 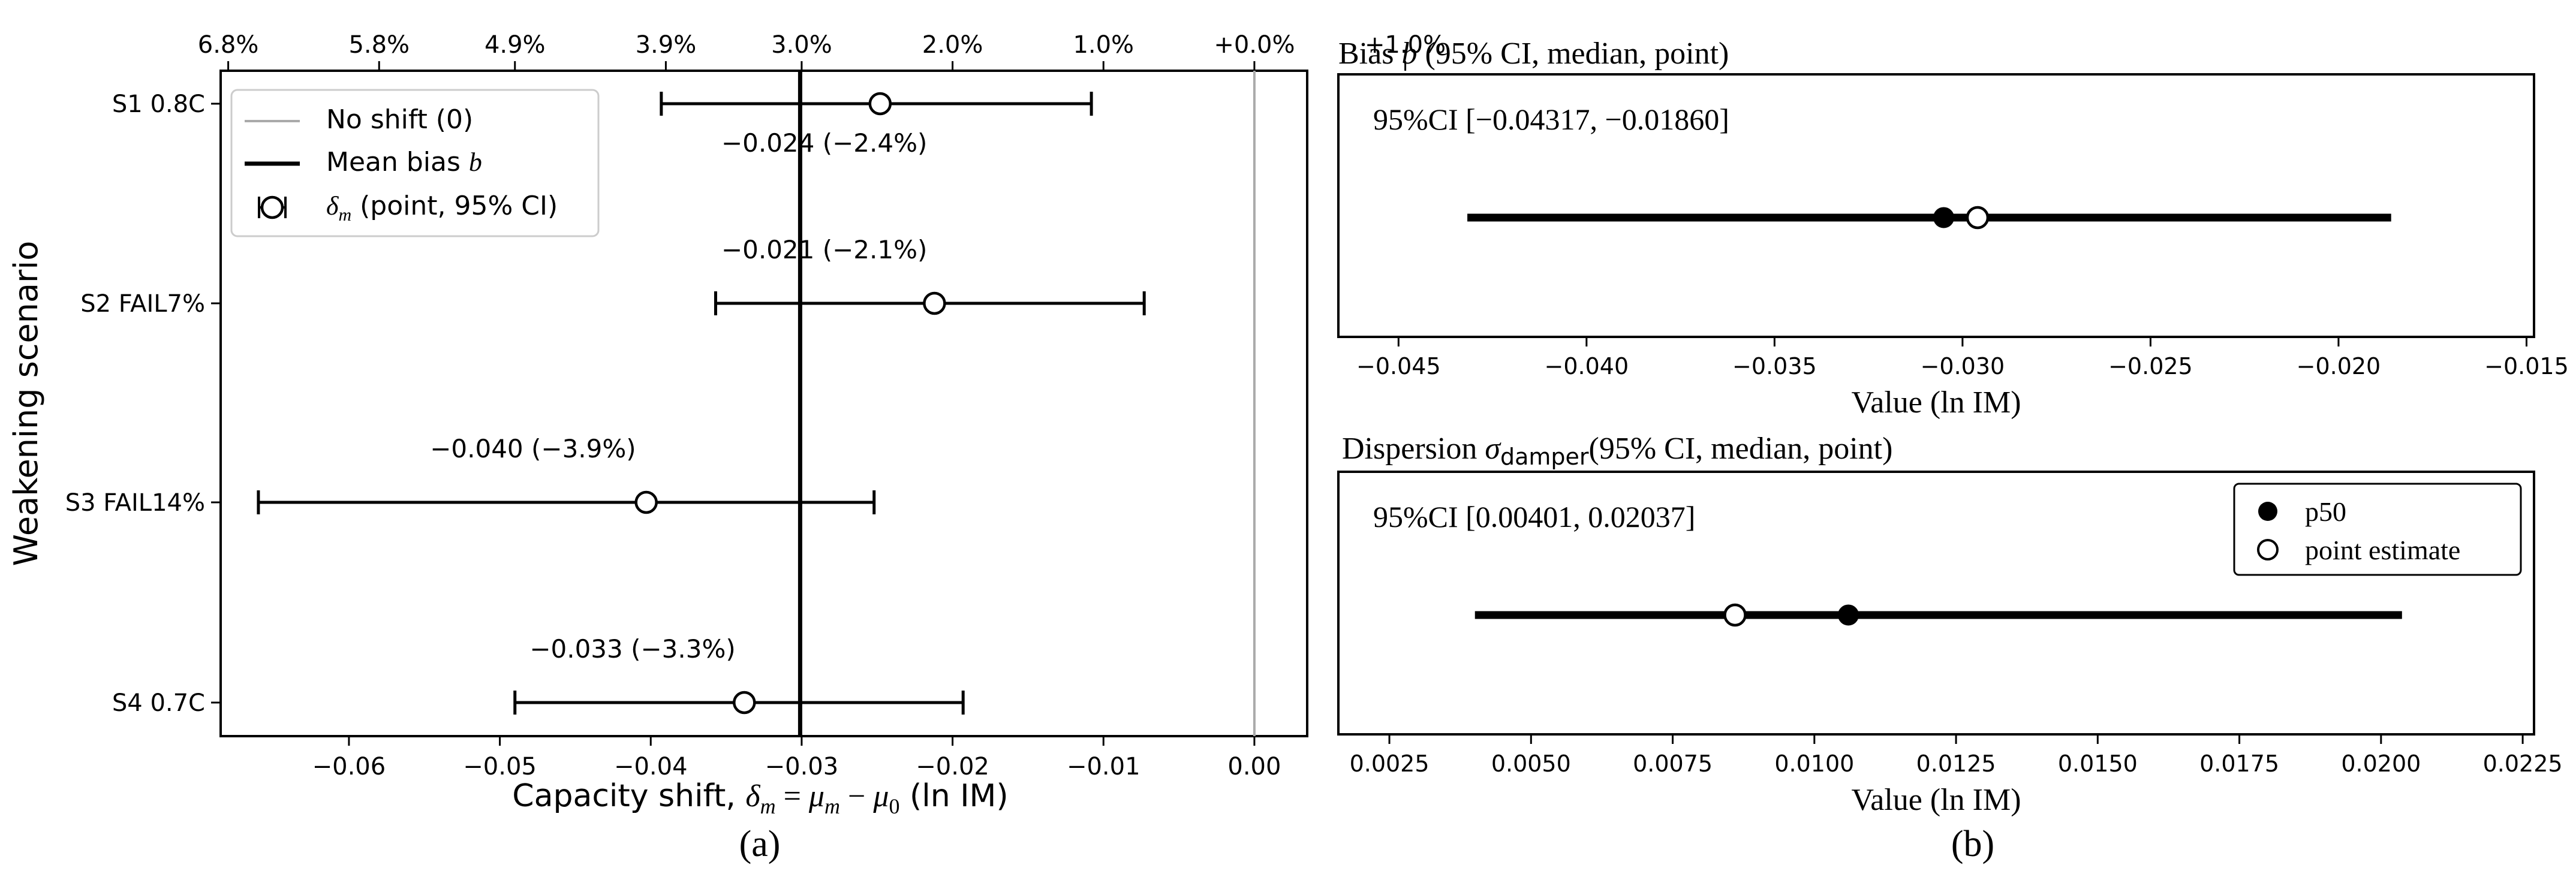 What do you see at coordinates (760, 798) in the screenshot?
I see `x-axis-label: Capacity shift, δm = μm − μ0 (ln IM)` at bounding box center [760, 798].